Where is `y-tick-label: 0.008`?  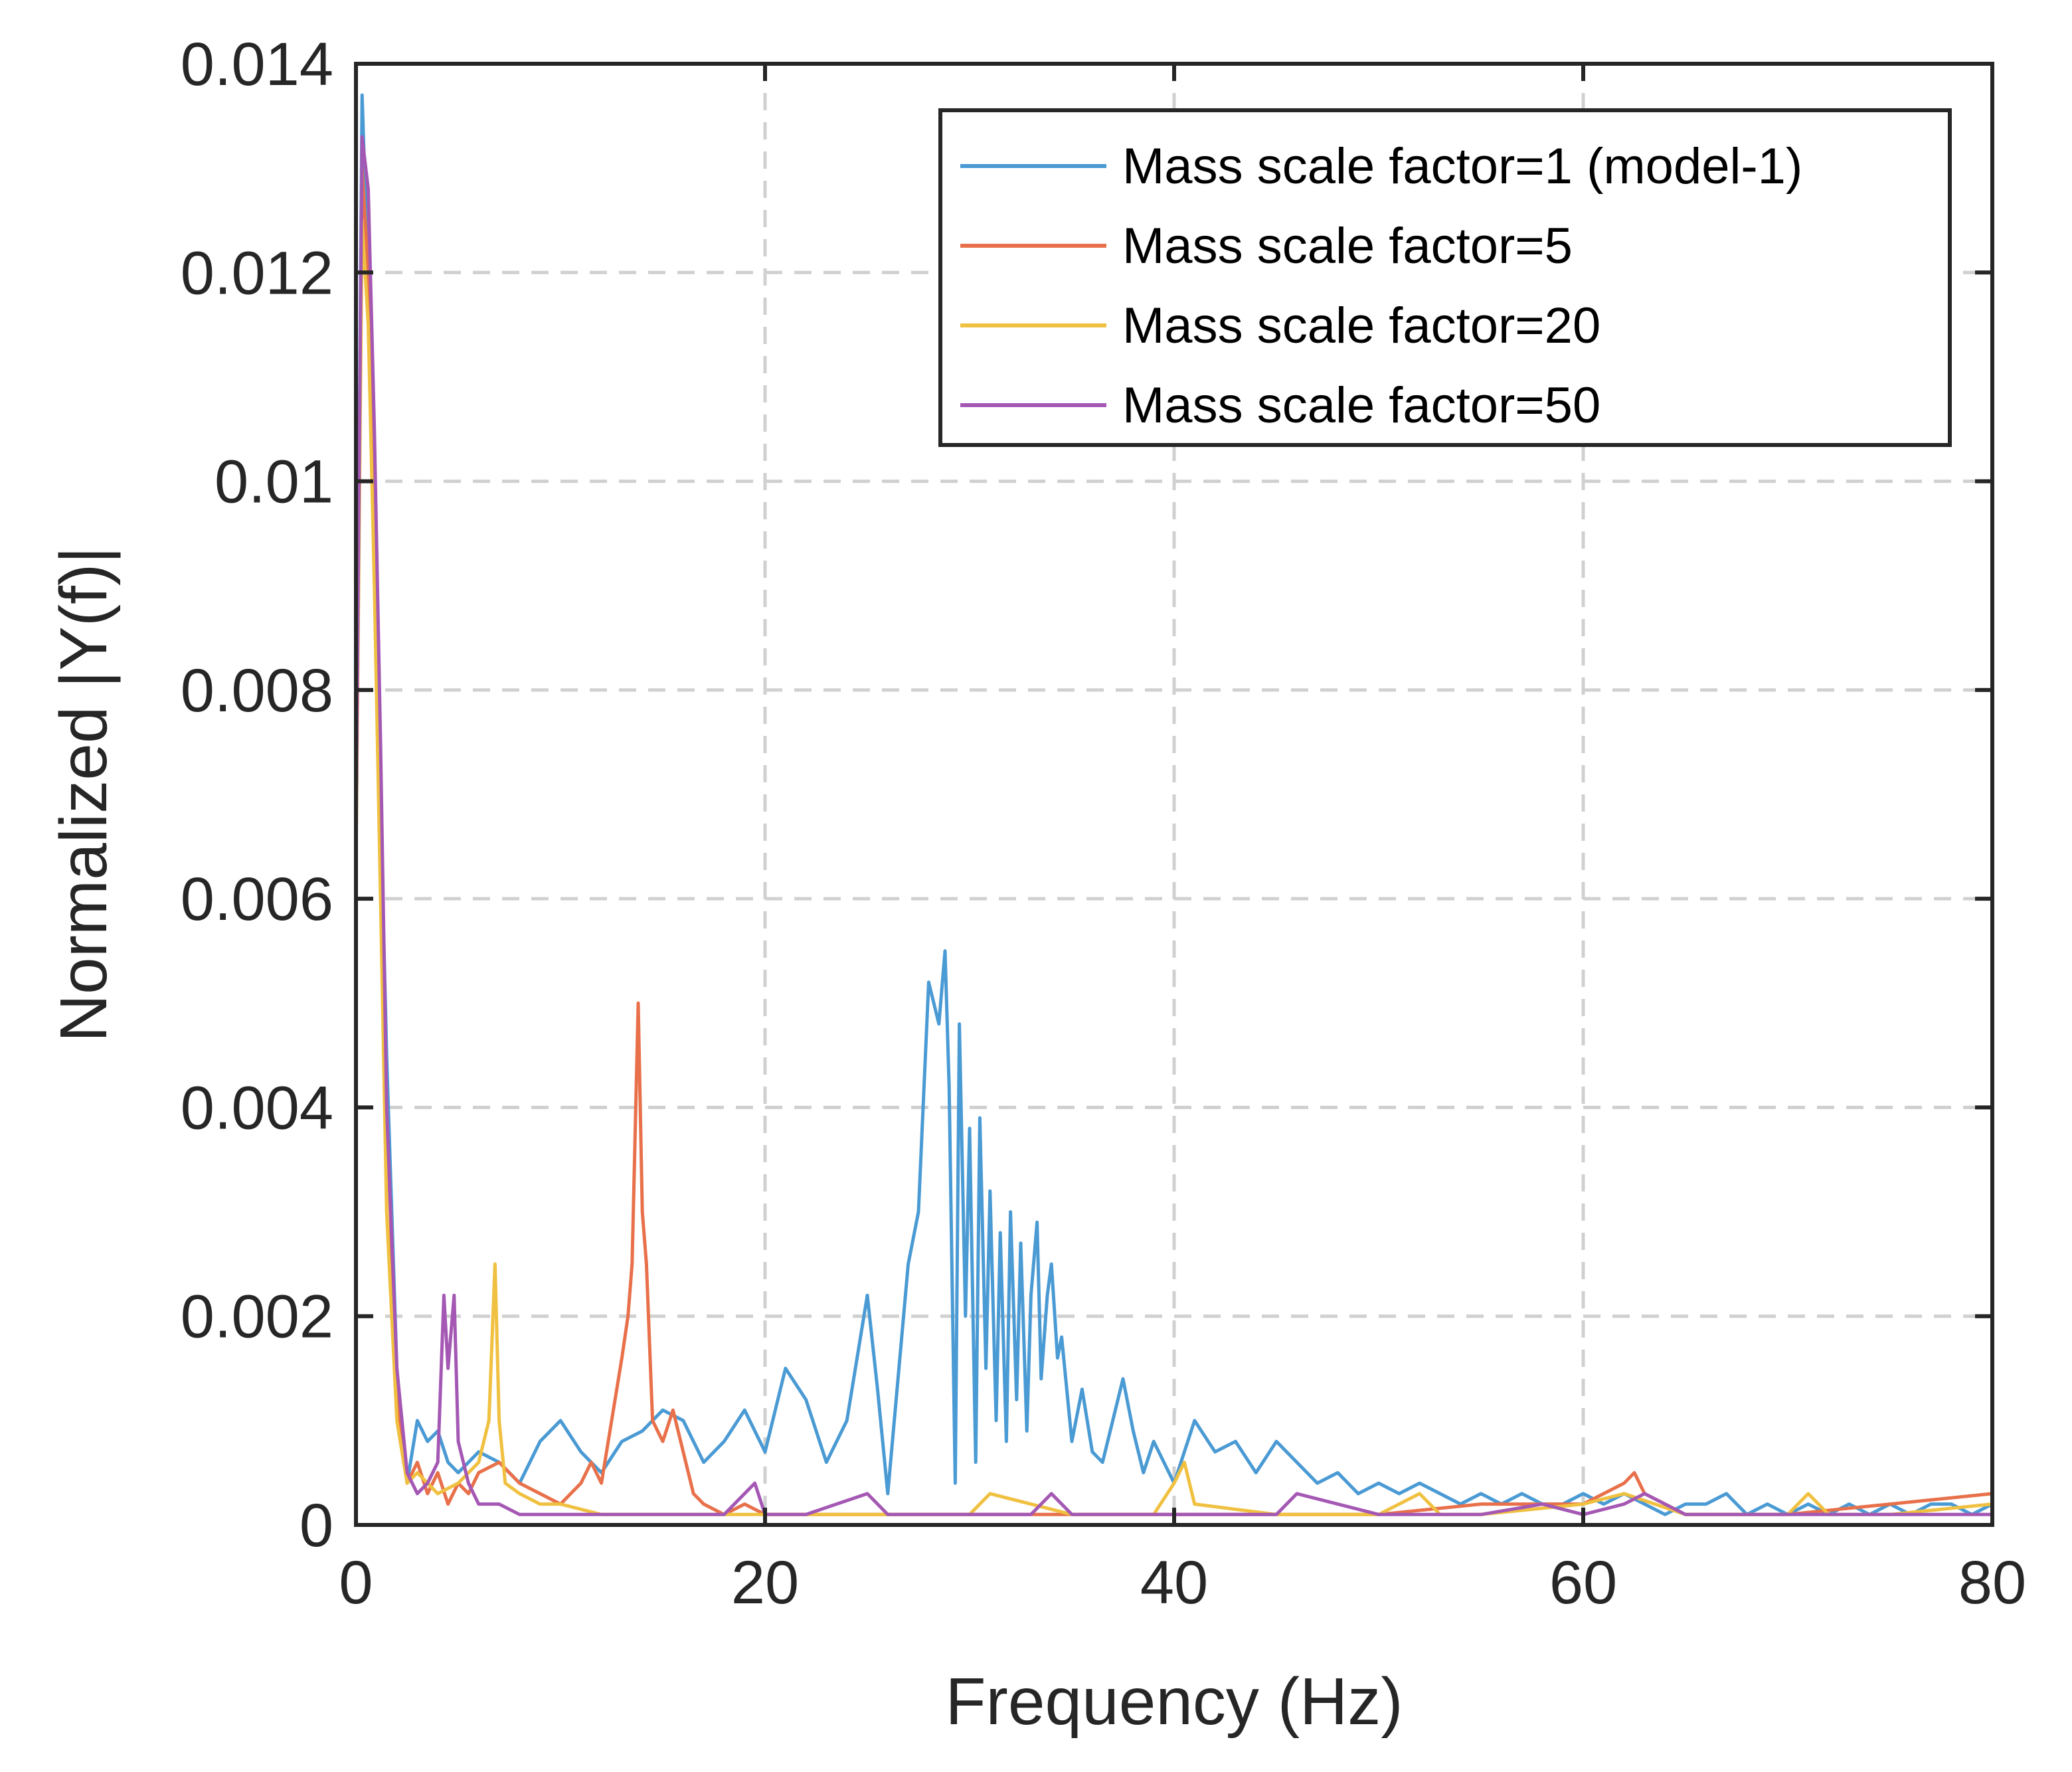
y-tick-label: 0.008 is located at coordinates (257, 691).